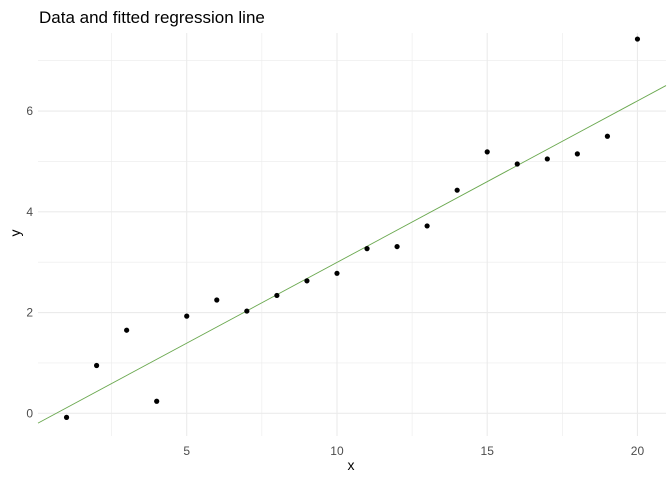 The image size is (672, 480). Describe the element at coordinates (29, 111) in the screenshot. I see `y-tick-label: 6` at that location.